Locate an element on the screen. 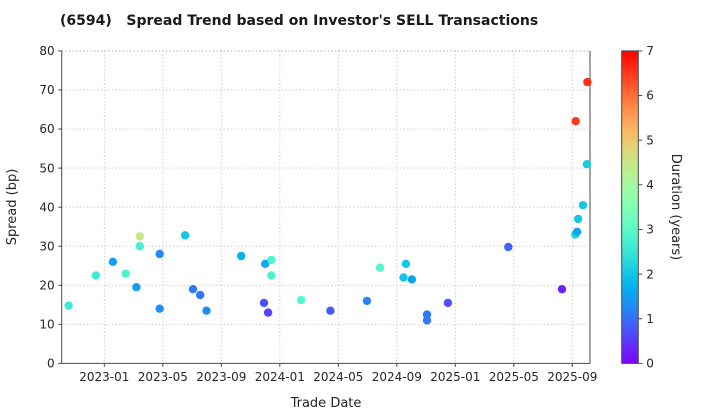 This screenshot has width=720, height=420. y-tick-label: 60 is located at coordinates (46, 129).